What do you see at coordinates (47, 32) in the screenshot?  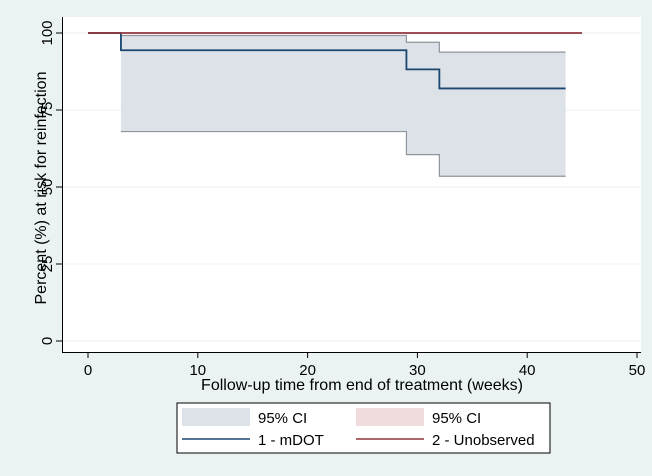 I see `y-tick-label: 100` at bounding box center [47, 32].